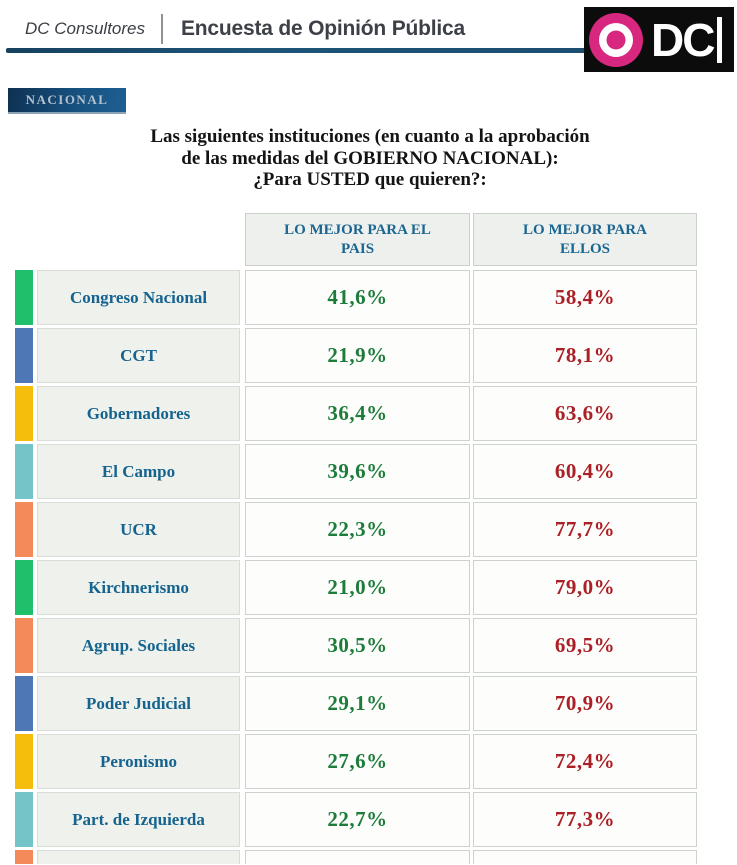 The height and width of the screenshot is (865, 737). I want to click on table-row-partial, so click(348, 857).